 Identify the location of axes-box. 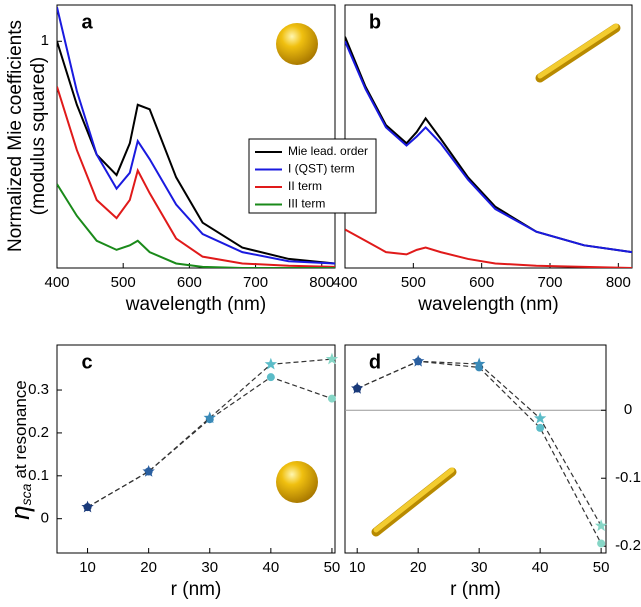
(475, 449).